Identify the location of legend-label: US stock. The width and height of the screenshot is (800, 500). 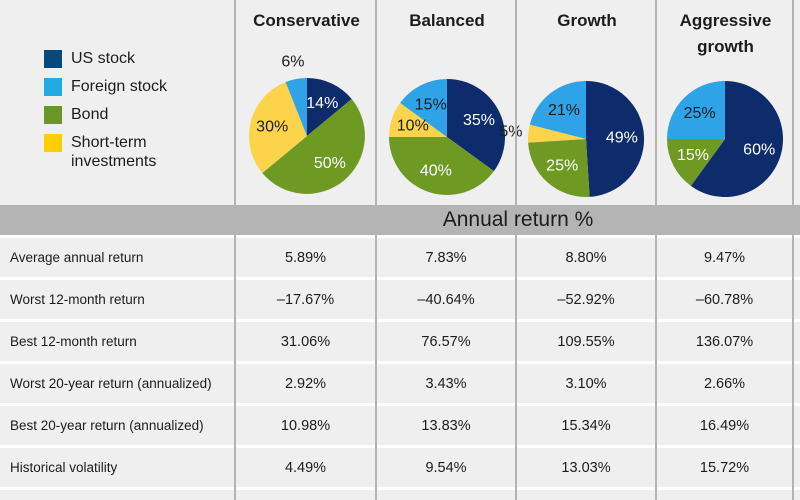
(103, 58).